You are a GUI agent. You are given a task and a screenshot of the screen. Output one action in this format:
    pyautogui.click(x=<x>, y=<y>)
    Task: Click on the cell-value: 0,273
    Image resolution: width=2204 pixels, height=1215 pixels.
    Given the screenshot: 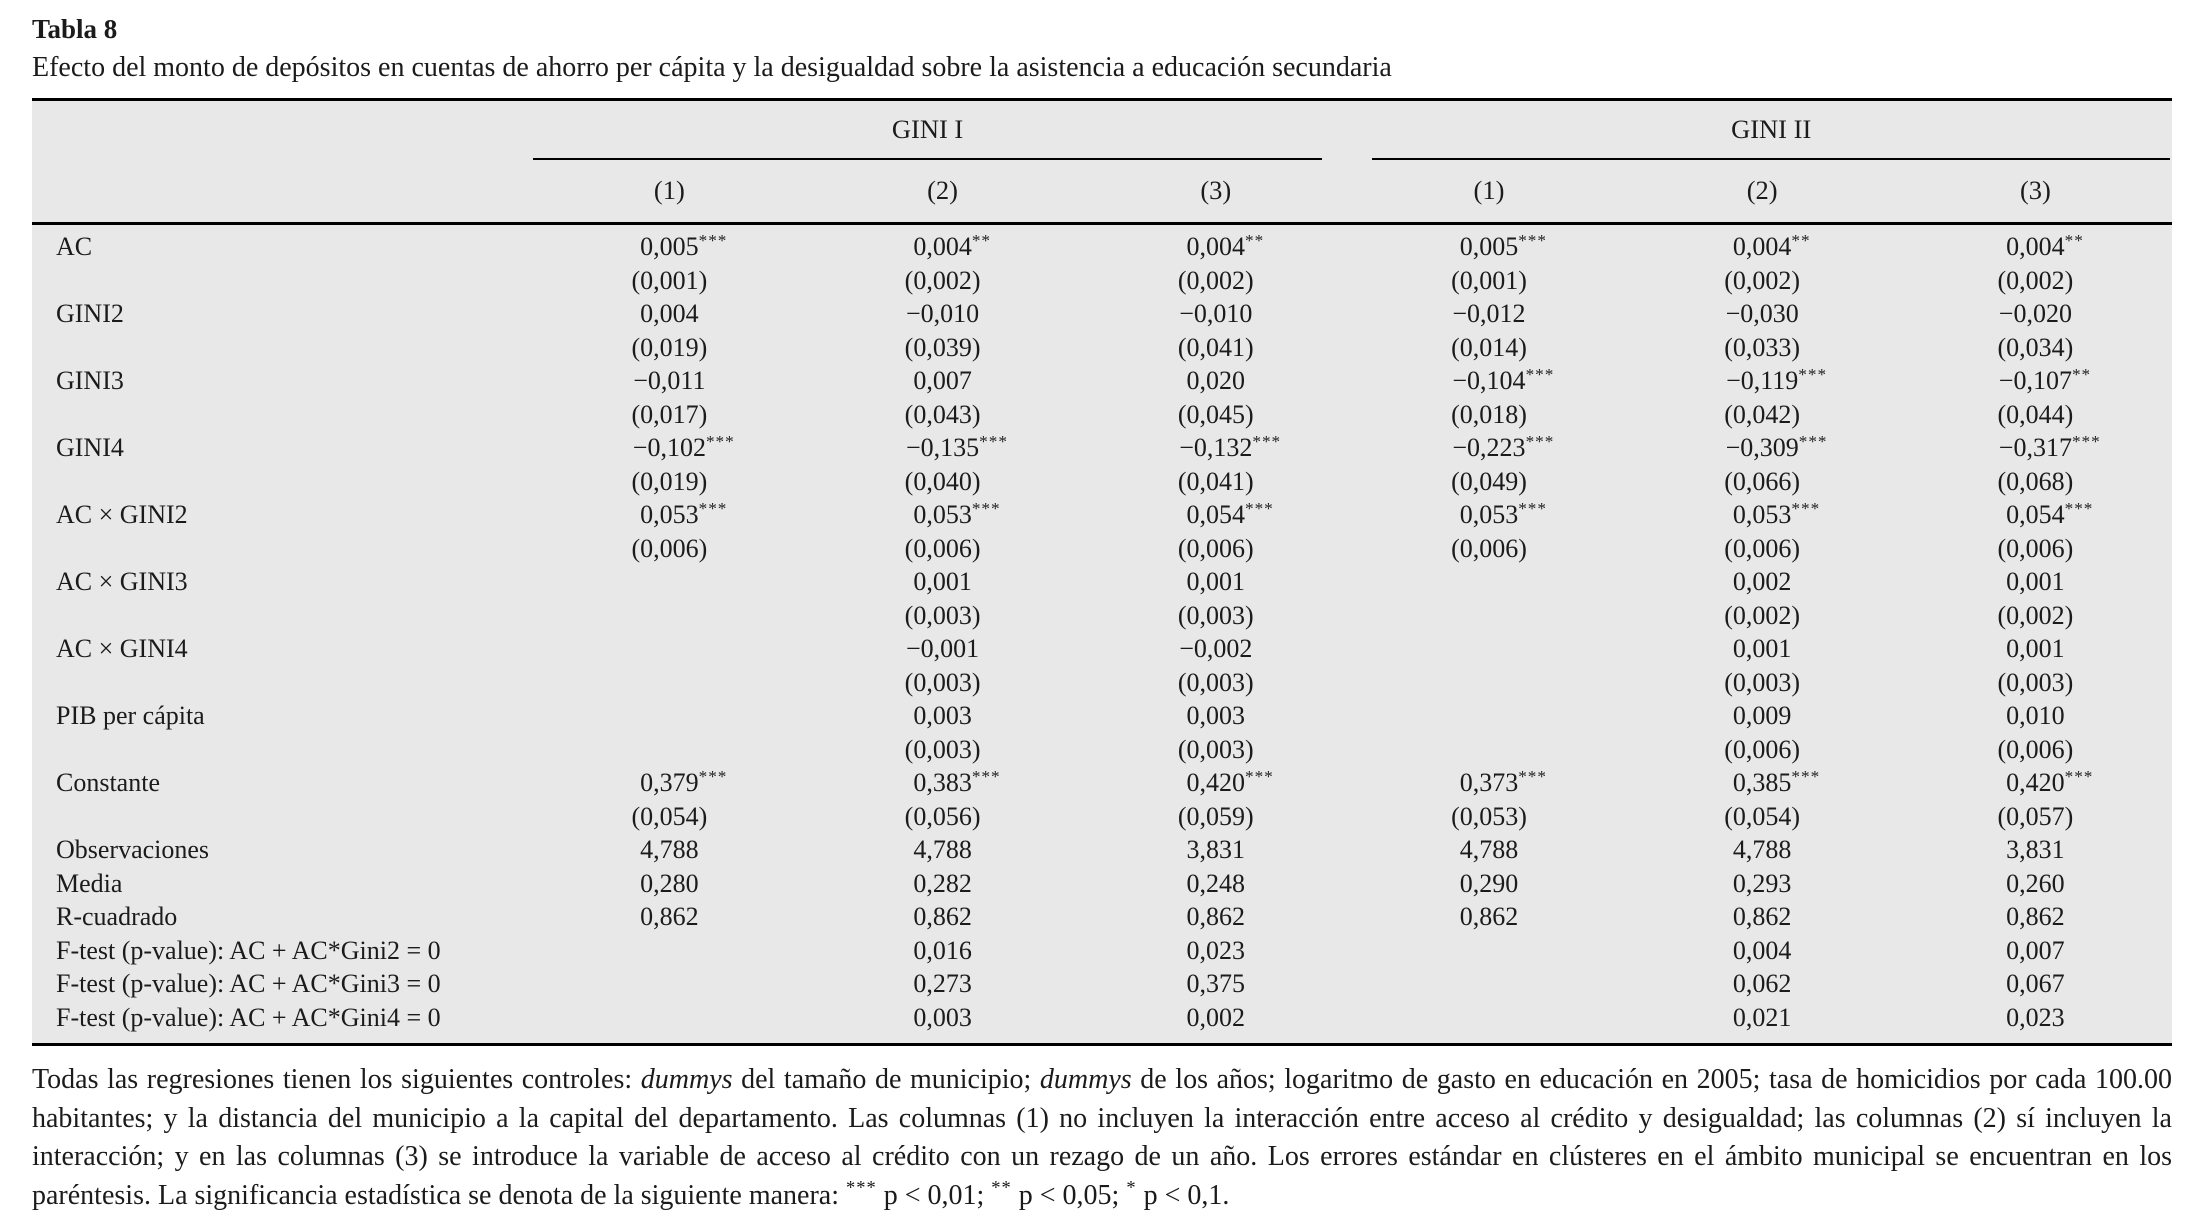 What is the action you would take?
    pyautogui.click(x=942, y=983)
    